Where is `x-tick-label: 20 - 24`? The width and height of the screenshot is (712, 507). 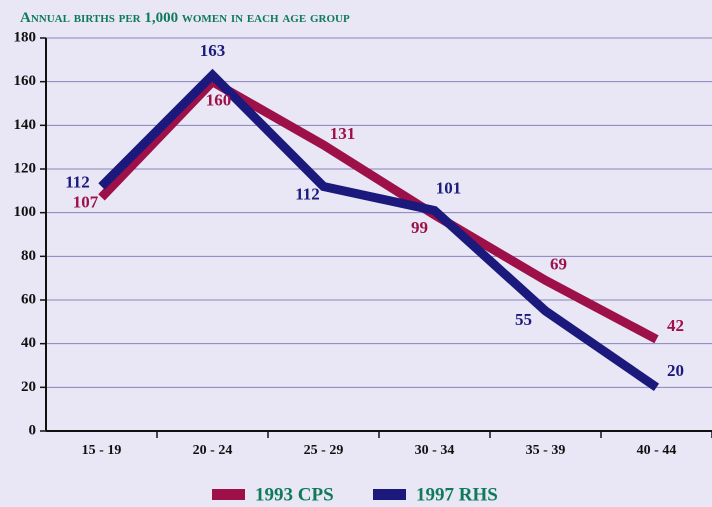
x-tick-label: 20 - 24 is located at coordinates (213, 450).